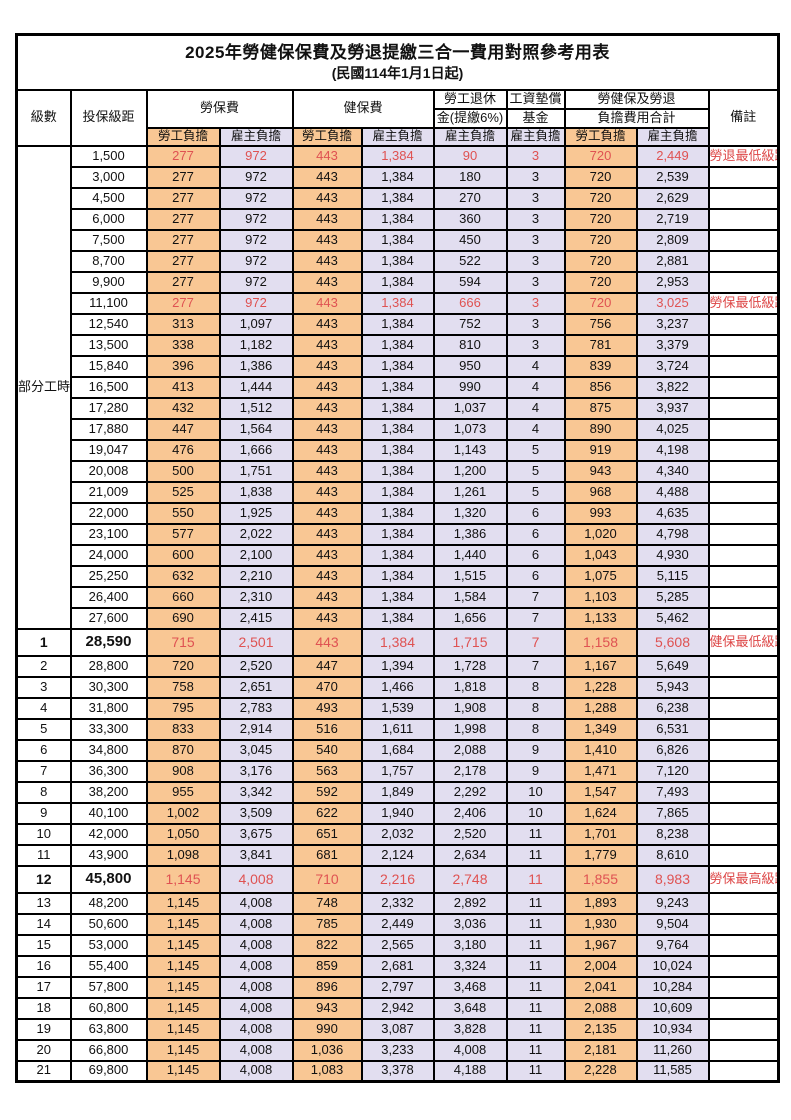 This screenshot has width=791, height=1120. I want to click on value-cell: 690, so click(183, 618).